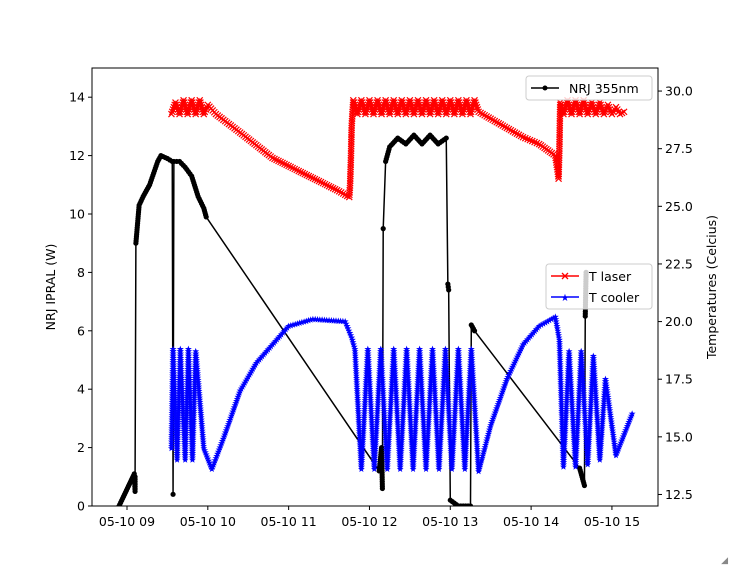 The height and width of the screenshot is (573, 732). I want to click on y-tick-label: 15.0, so click(679, 436).